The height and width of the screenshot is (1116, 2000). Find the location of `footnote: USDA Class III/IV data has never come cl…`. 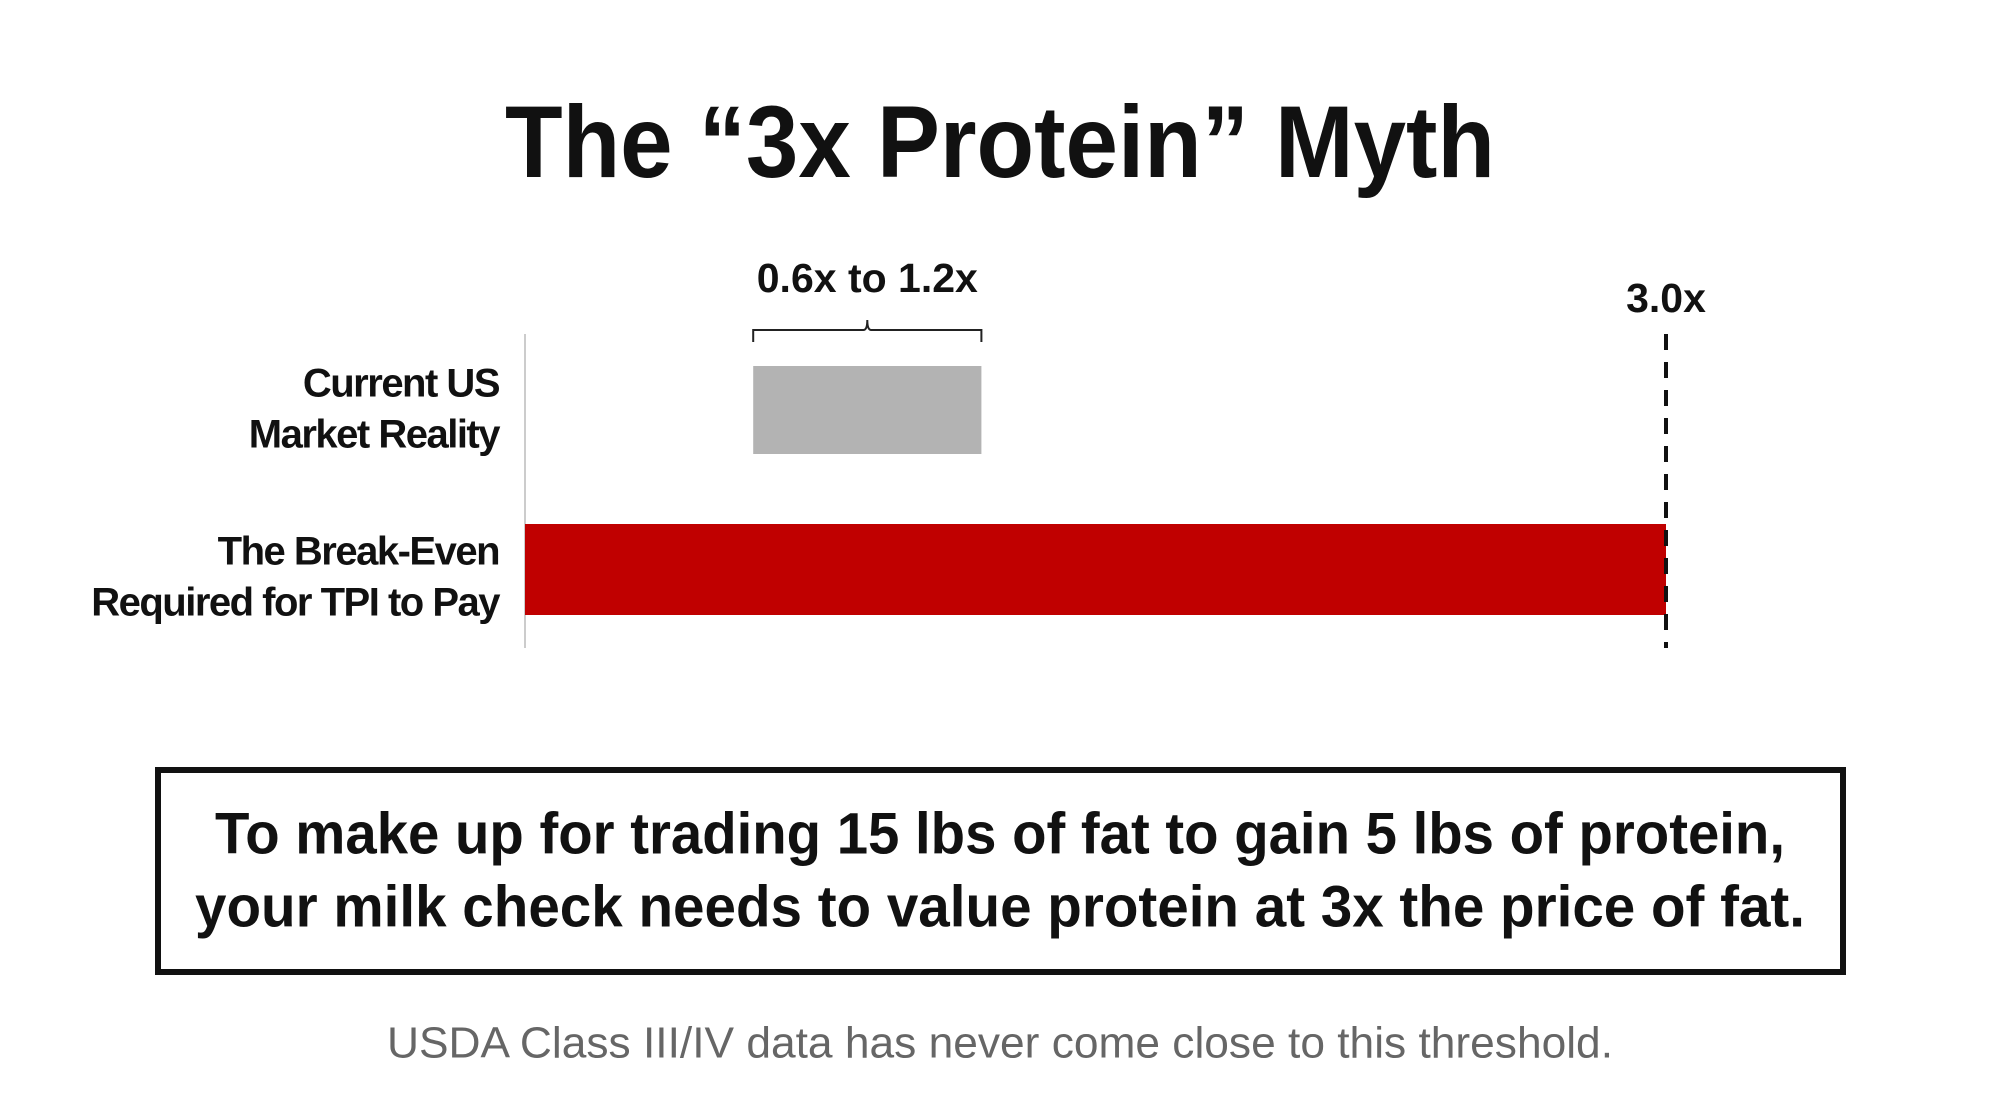

footnote: USDA Class III/IV data has never come cl… is located at coordinates (1000, 1043).